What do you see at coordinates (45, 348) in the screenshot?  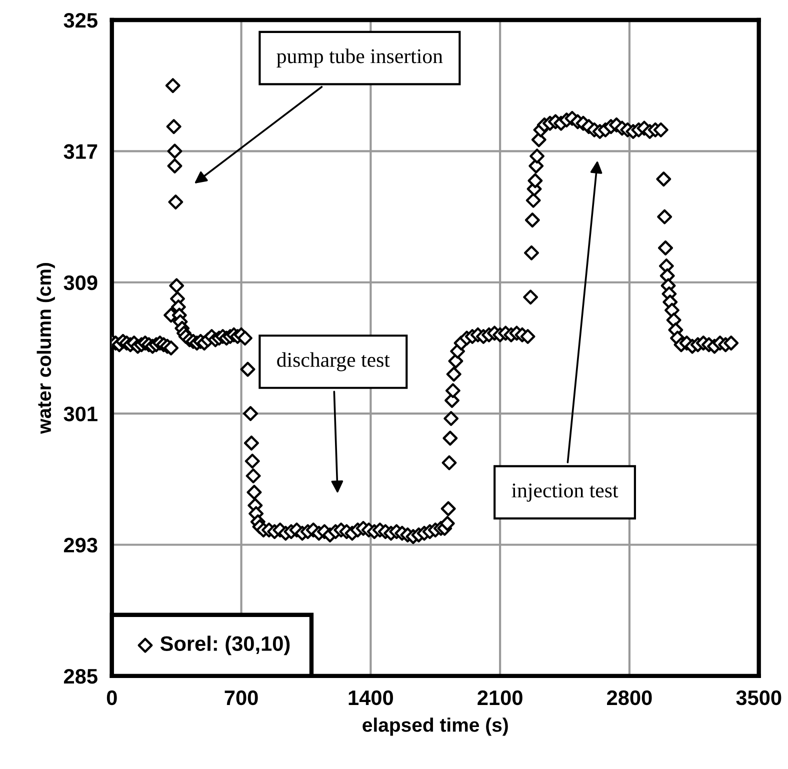 I see `y-axis-title: water column (cm)` at bounding box center [45, 348].